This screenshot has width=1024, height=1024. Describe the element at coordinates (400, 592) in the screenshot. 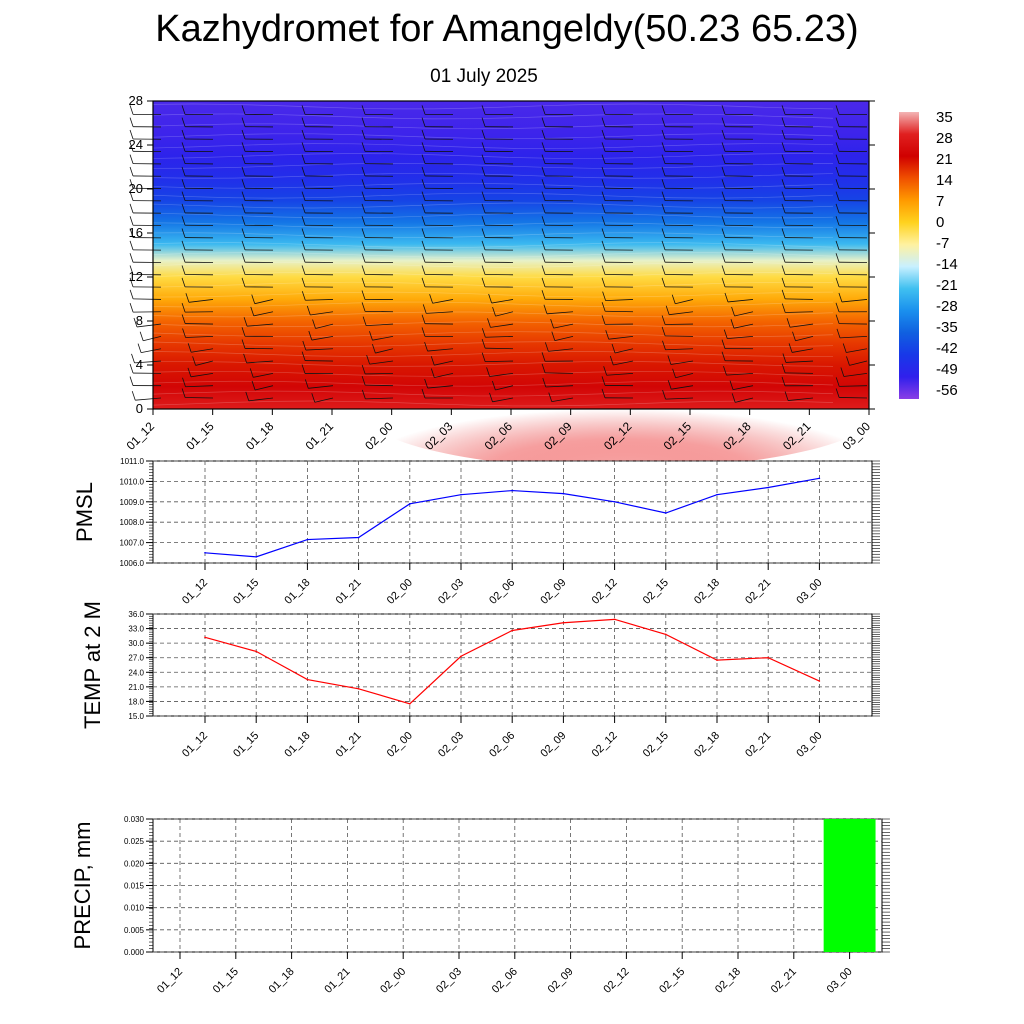

I see `xtick-label: 02_00` at that location.